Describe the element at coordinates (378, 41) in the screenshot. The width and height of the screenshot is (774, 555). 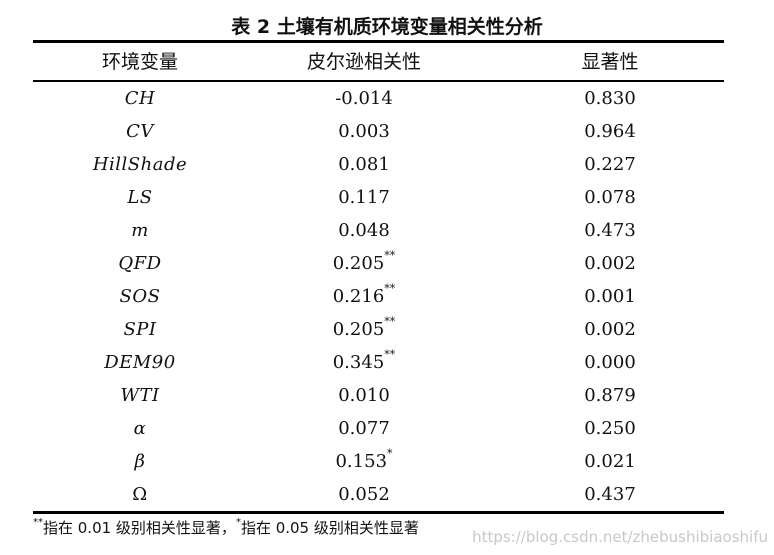
I see `top-rule` at that location.